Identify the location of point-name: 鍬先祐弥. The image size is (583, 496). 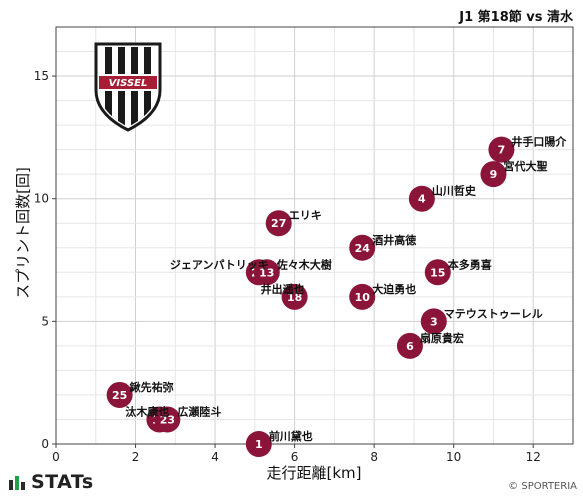
(152, 387).